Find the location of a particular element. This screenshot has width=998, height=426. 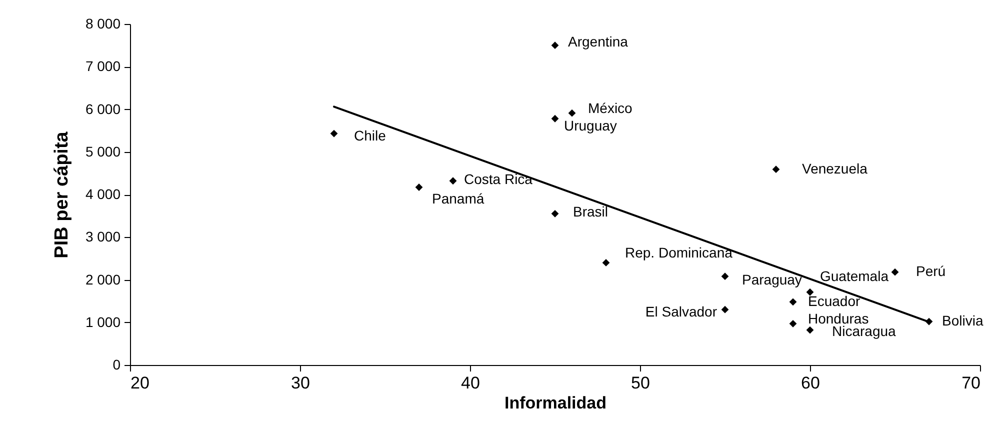

annotation: Bolivia is located at coordinates (963, 320).